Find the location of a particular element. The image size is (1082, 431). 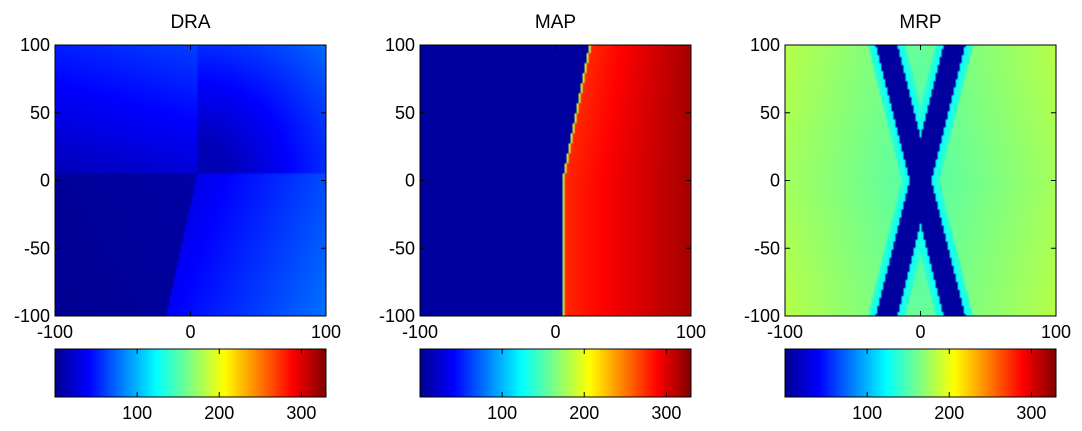

subplot-title: MAP is located at coordinates (555, 22).